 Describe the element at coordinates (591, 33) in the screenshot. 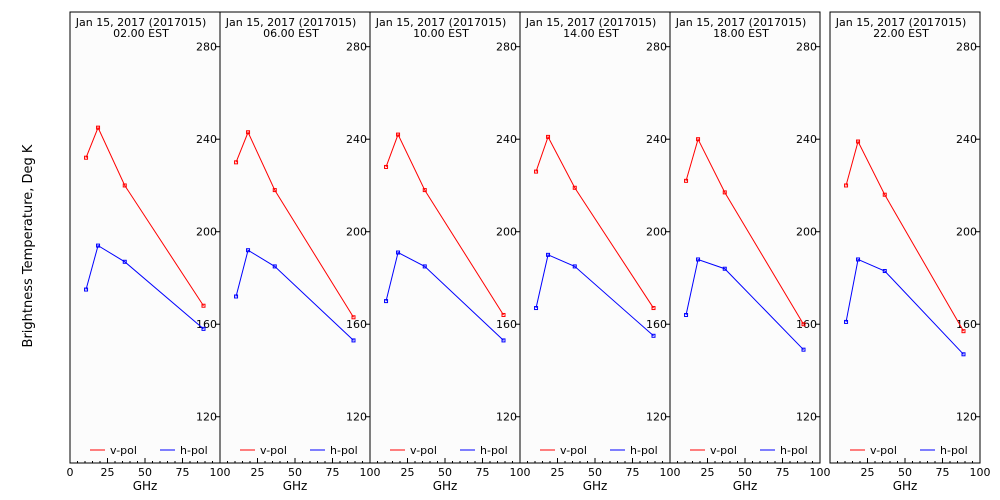

I see `panel-time: 14.00 EST` at that location.